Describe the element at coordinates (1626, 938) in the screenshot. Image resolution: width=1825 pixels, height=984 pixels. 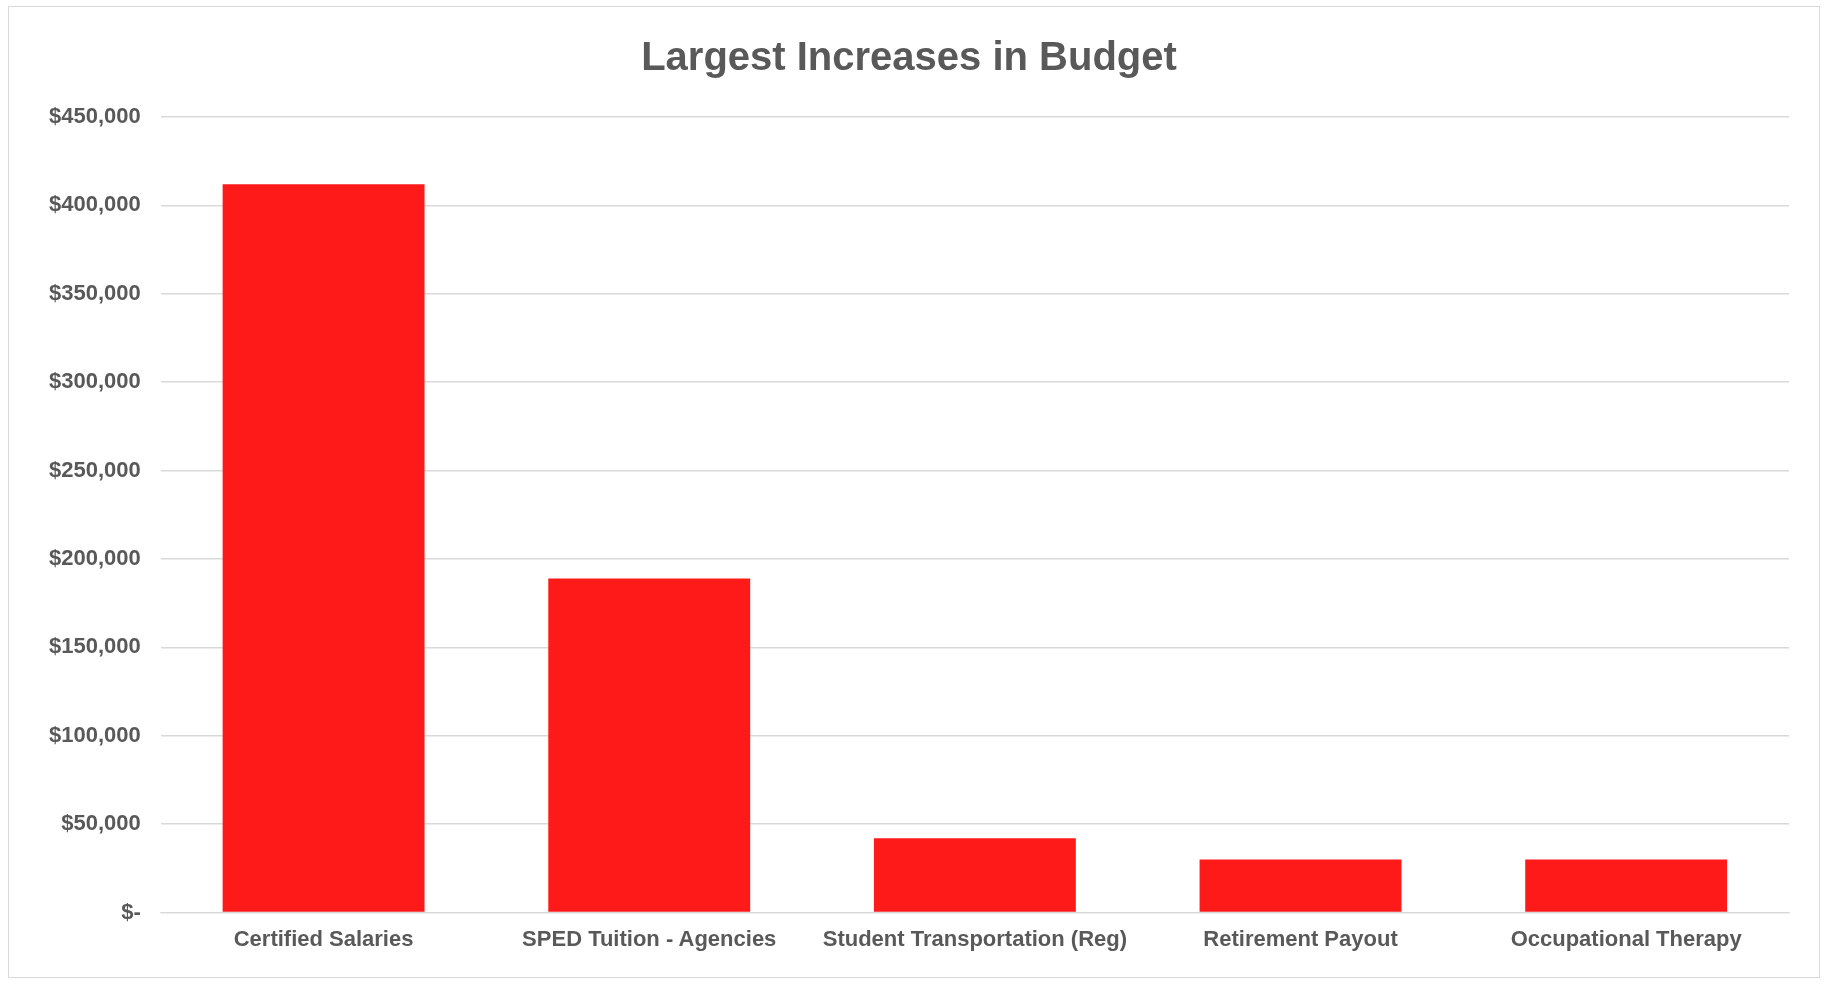
I see `x-tick-label: Occupational Therapy` at that location.